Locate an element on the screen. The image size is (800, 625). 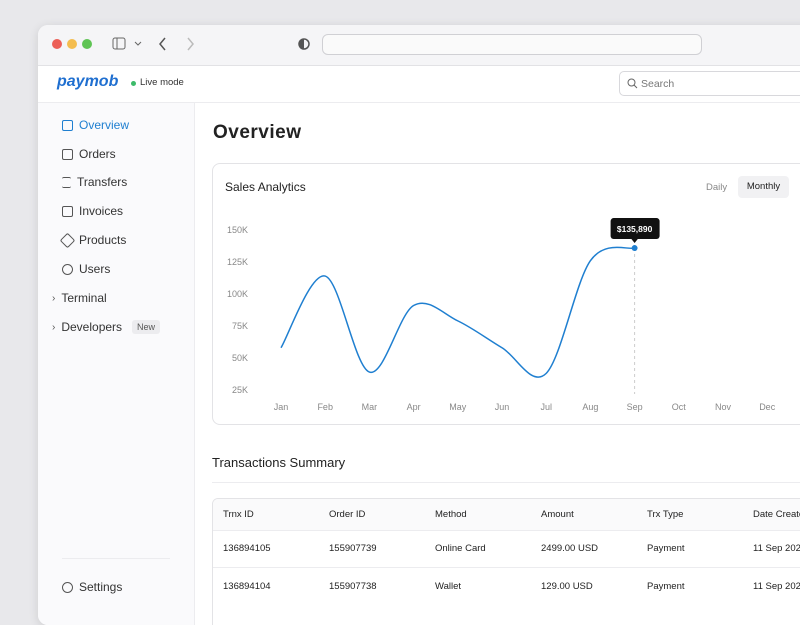
address-bar is located at coordinates (512, 44).